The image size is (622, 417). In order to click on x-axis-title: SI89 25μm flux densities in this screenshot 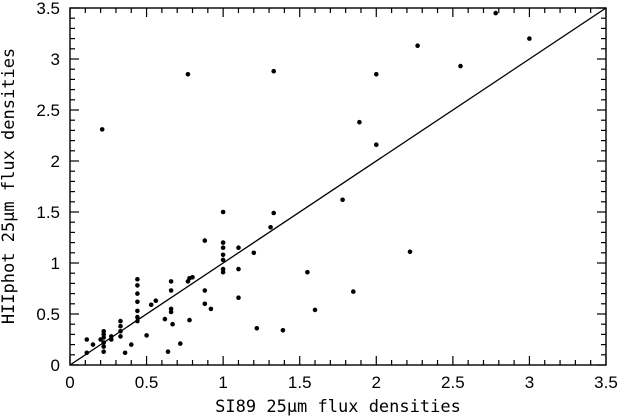, I will do `click(338, 407)`.